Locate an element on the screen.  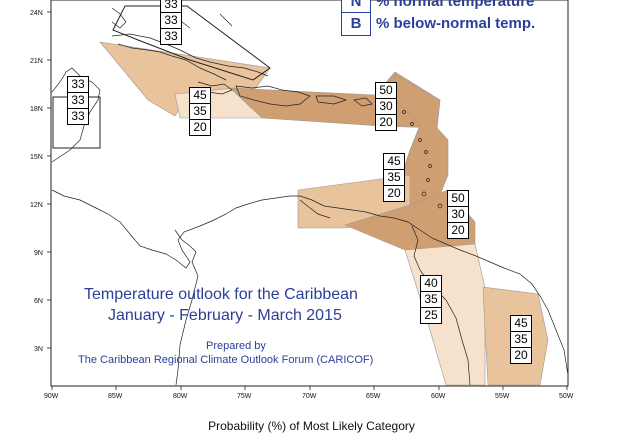
prob-value: 40 is located at coordinates (431, 283).